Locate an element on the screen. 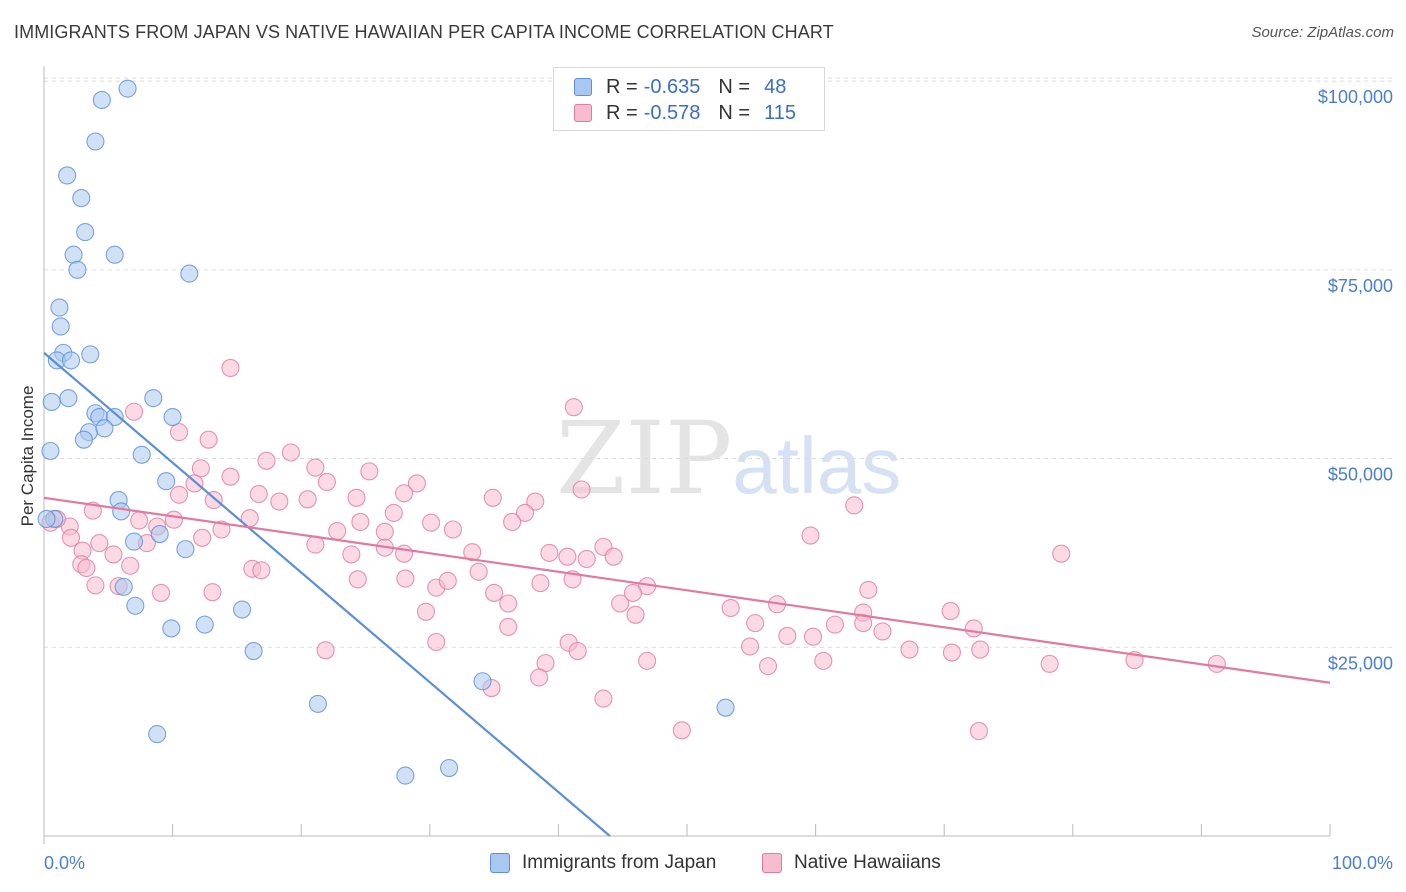 This screenshot has height=892, width=1406. y-tick-label: $50,000 is located at coordinates (1360, 475).